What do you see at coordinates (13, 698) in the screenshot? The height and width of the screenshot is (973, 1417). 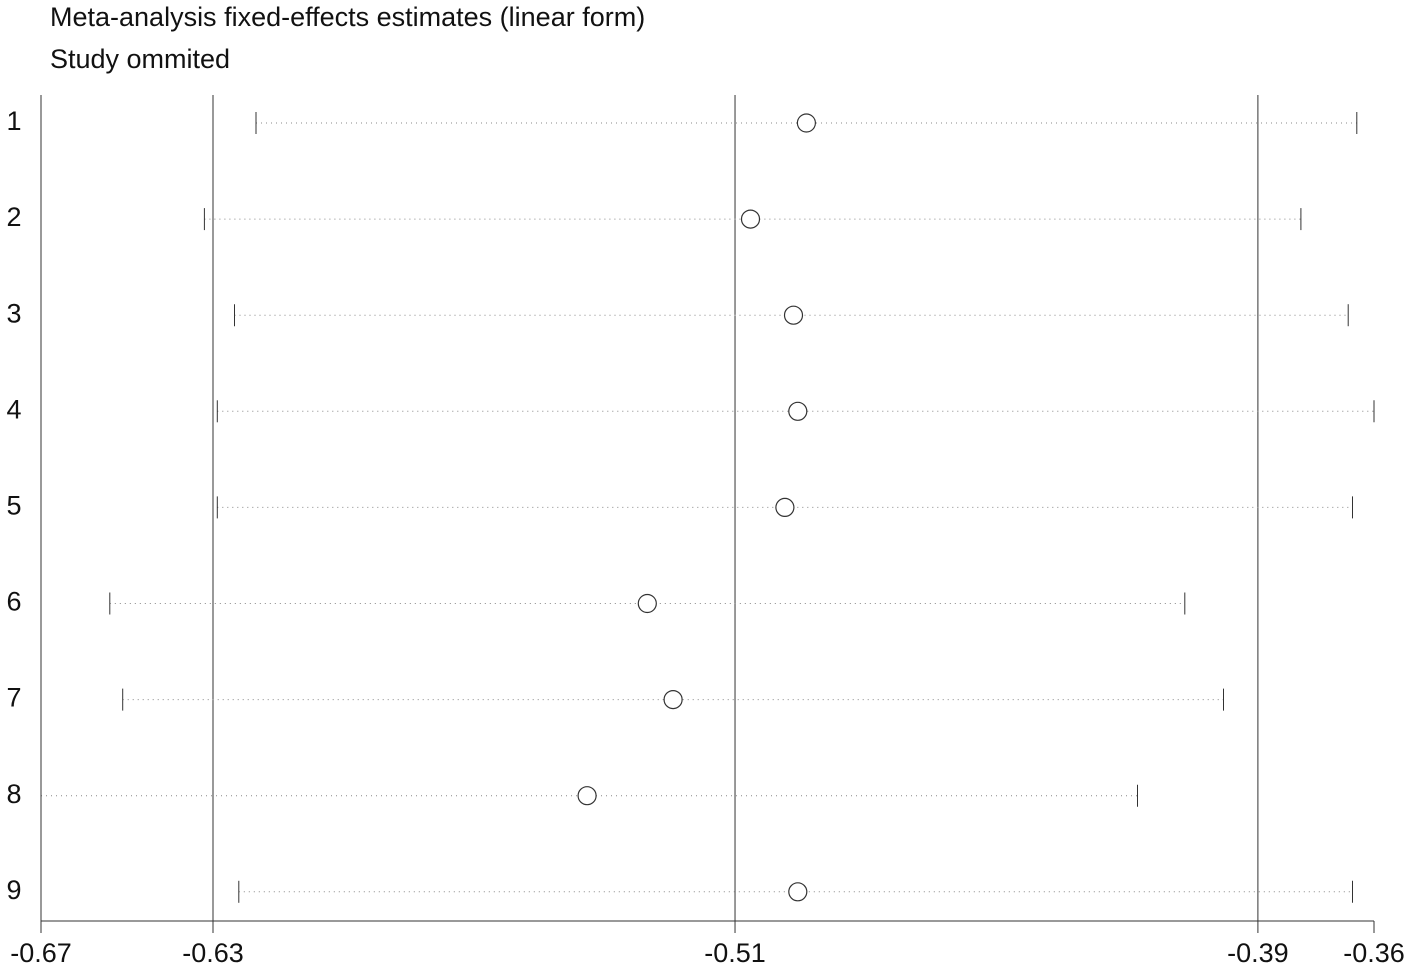 I see `y-tick-label: 7` at bounding box center [13, 698].